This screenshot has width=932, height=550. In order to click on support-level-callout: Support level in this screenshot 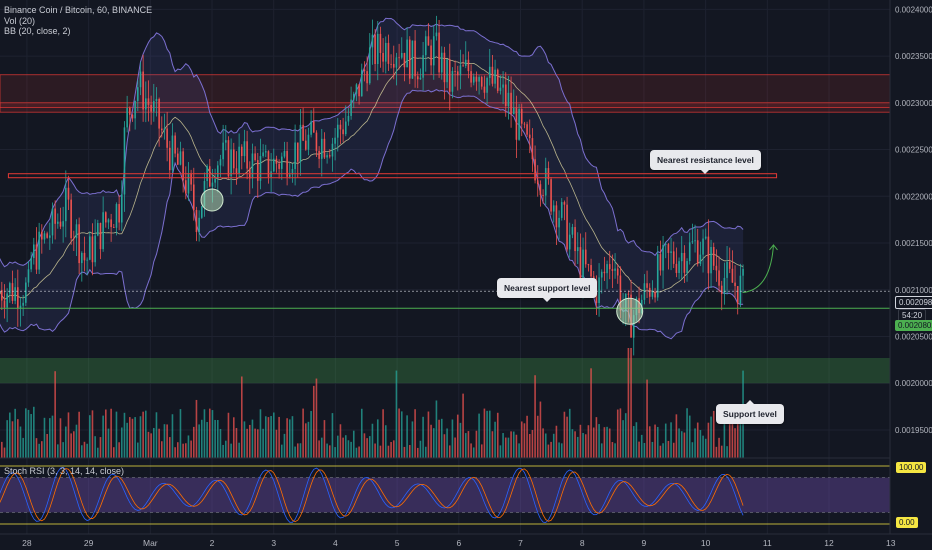, I will do `click(750, 412)`.